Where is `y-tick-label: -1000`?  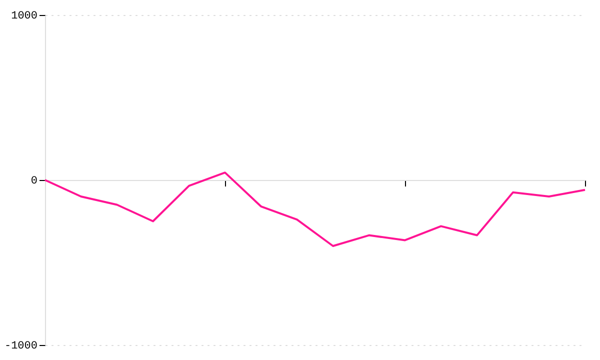 y-tick-label: -1000 is located at coordinates (21, 346).